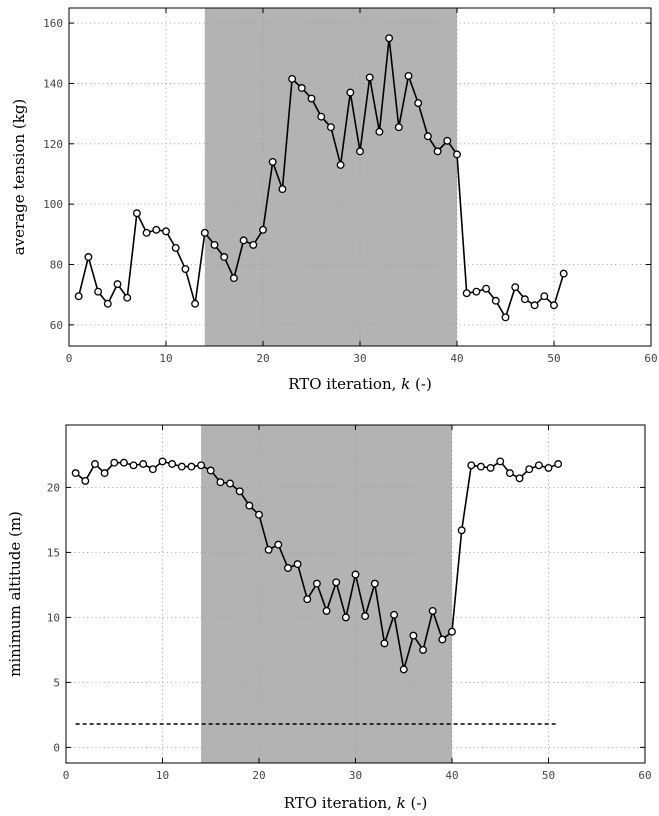 Image resolution: width=659 pixels, height=816 pixels. I want to click on y-tick-label: 160, so click(53, 23).